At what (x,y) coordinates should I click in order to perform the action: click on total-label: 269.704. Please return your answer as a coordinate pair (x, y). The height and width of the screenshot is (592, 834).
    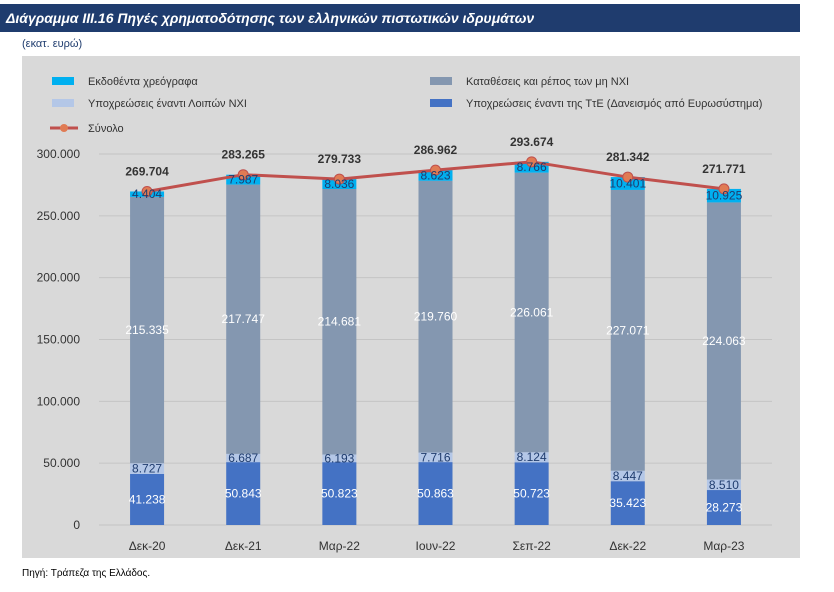
    Looking at the image, I should click on (147, 171).